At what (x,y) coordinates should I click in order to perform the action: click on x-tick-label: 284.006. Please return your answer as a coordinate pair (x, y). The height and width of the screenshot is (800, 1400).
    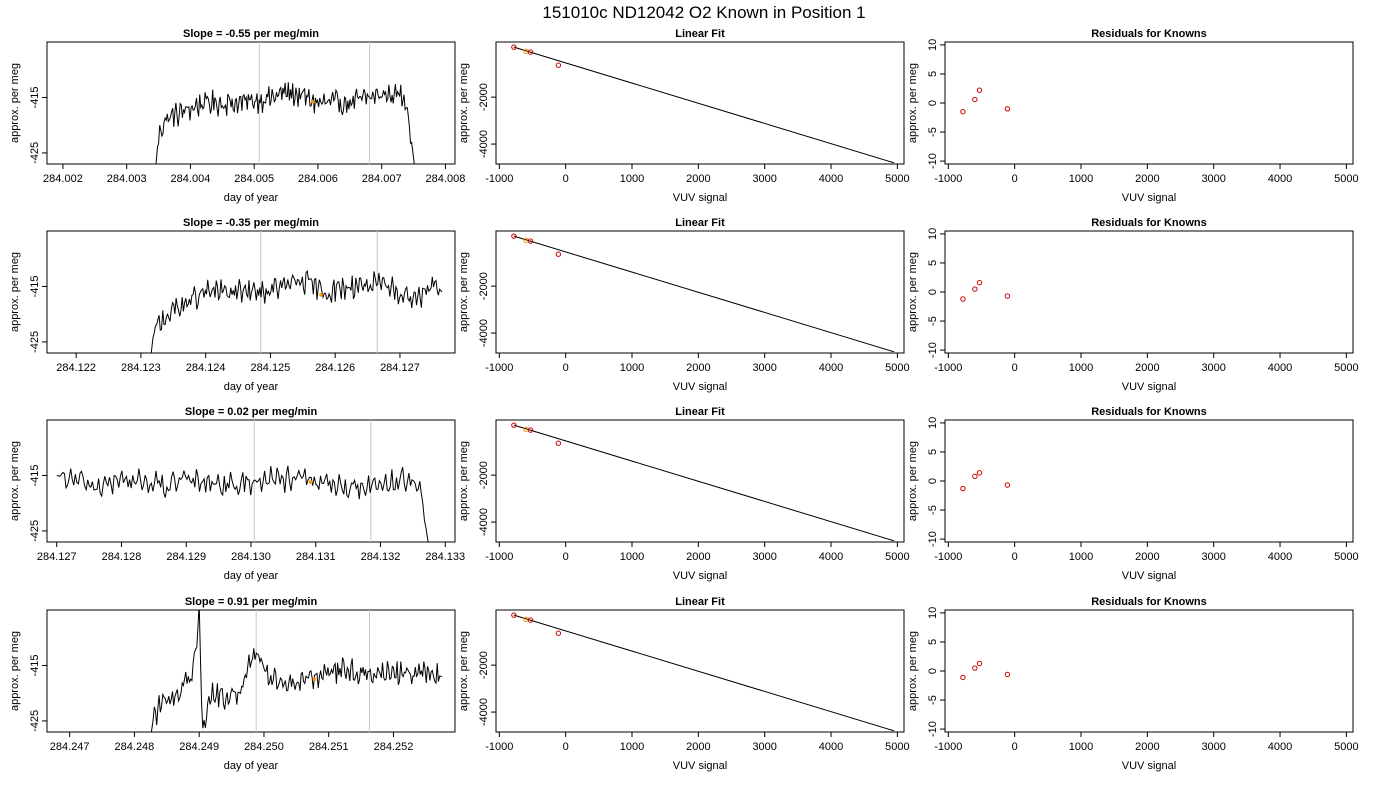
    Looking at the image, I should click on (318, 179).